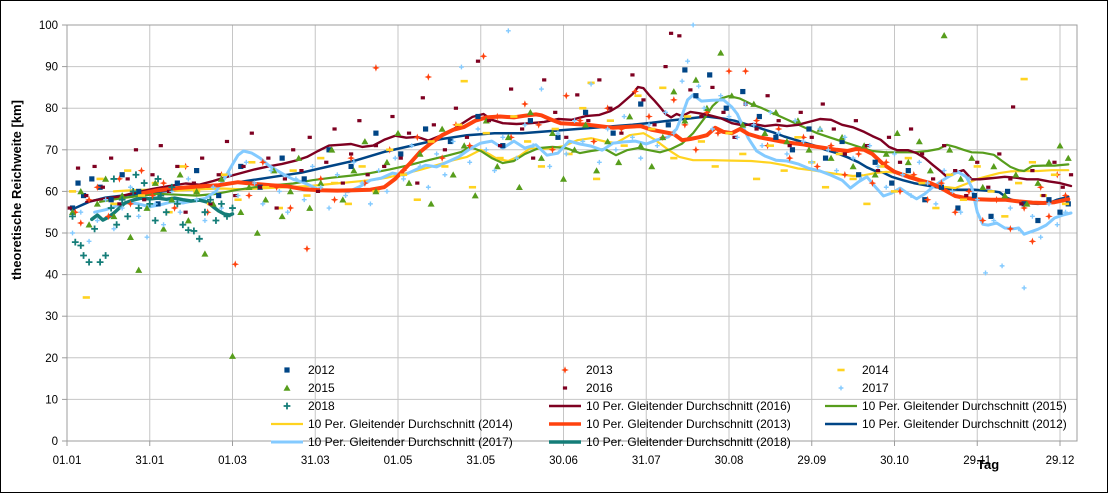  Describe the element at coordinates (894, 461) in the screenshot. I see `svg-text: 30.10` at that location.